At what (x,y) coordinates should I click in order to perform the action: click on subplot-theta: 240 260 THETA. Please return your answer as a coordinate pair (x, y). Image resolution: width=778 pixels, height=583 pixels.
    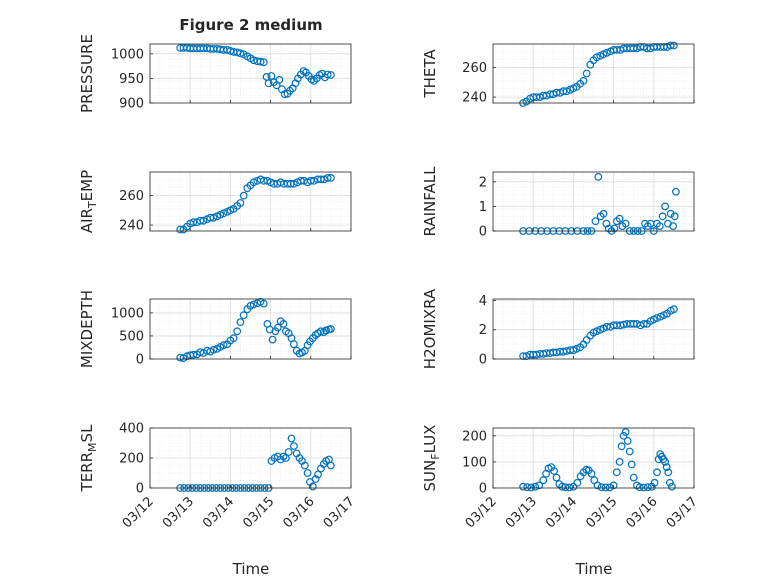
    Looking at the image, I should click on (558, 74).